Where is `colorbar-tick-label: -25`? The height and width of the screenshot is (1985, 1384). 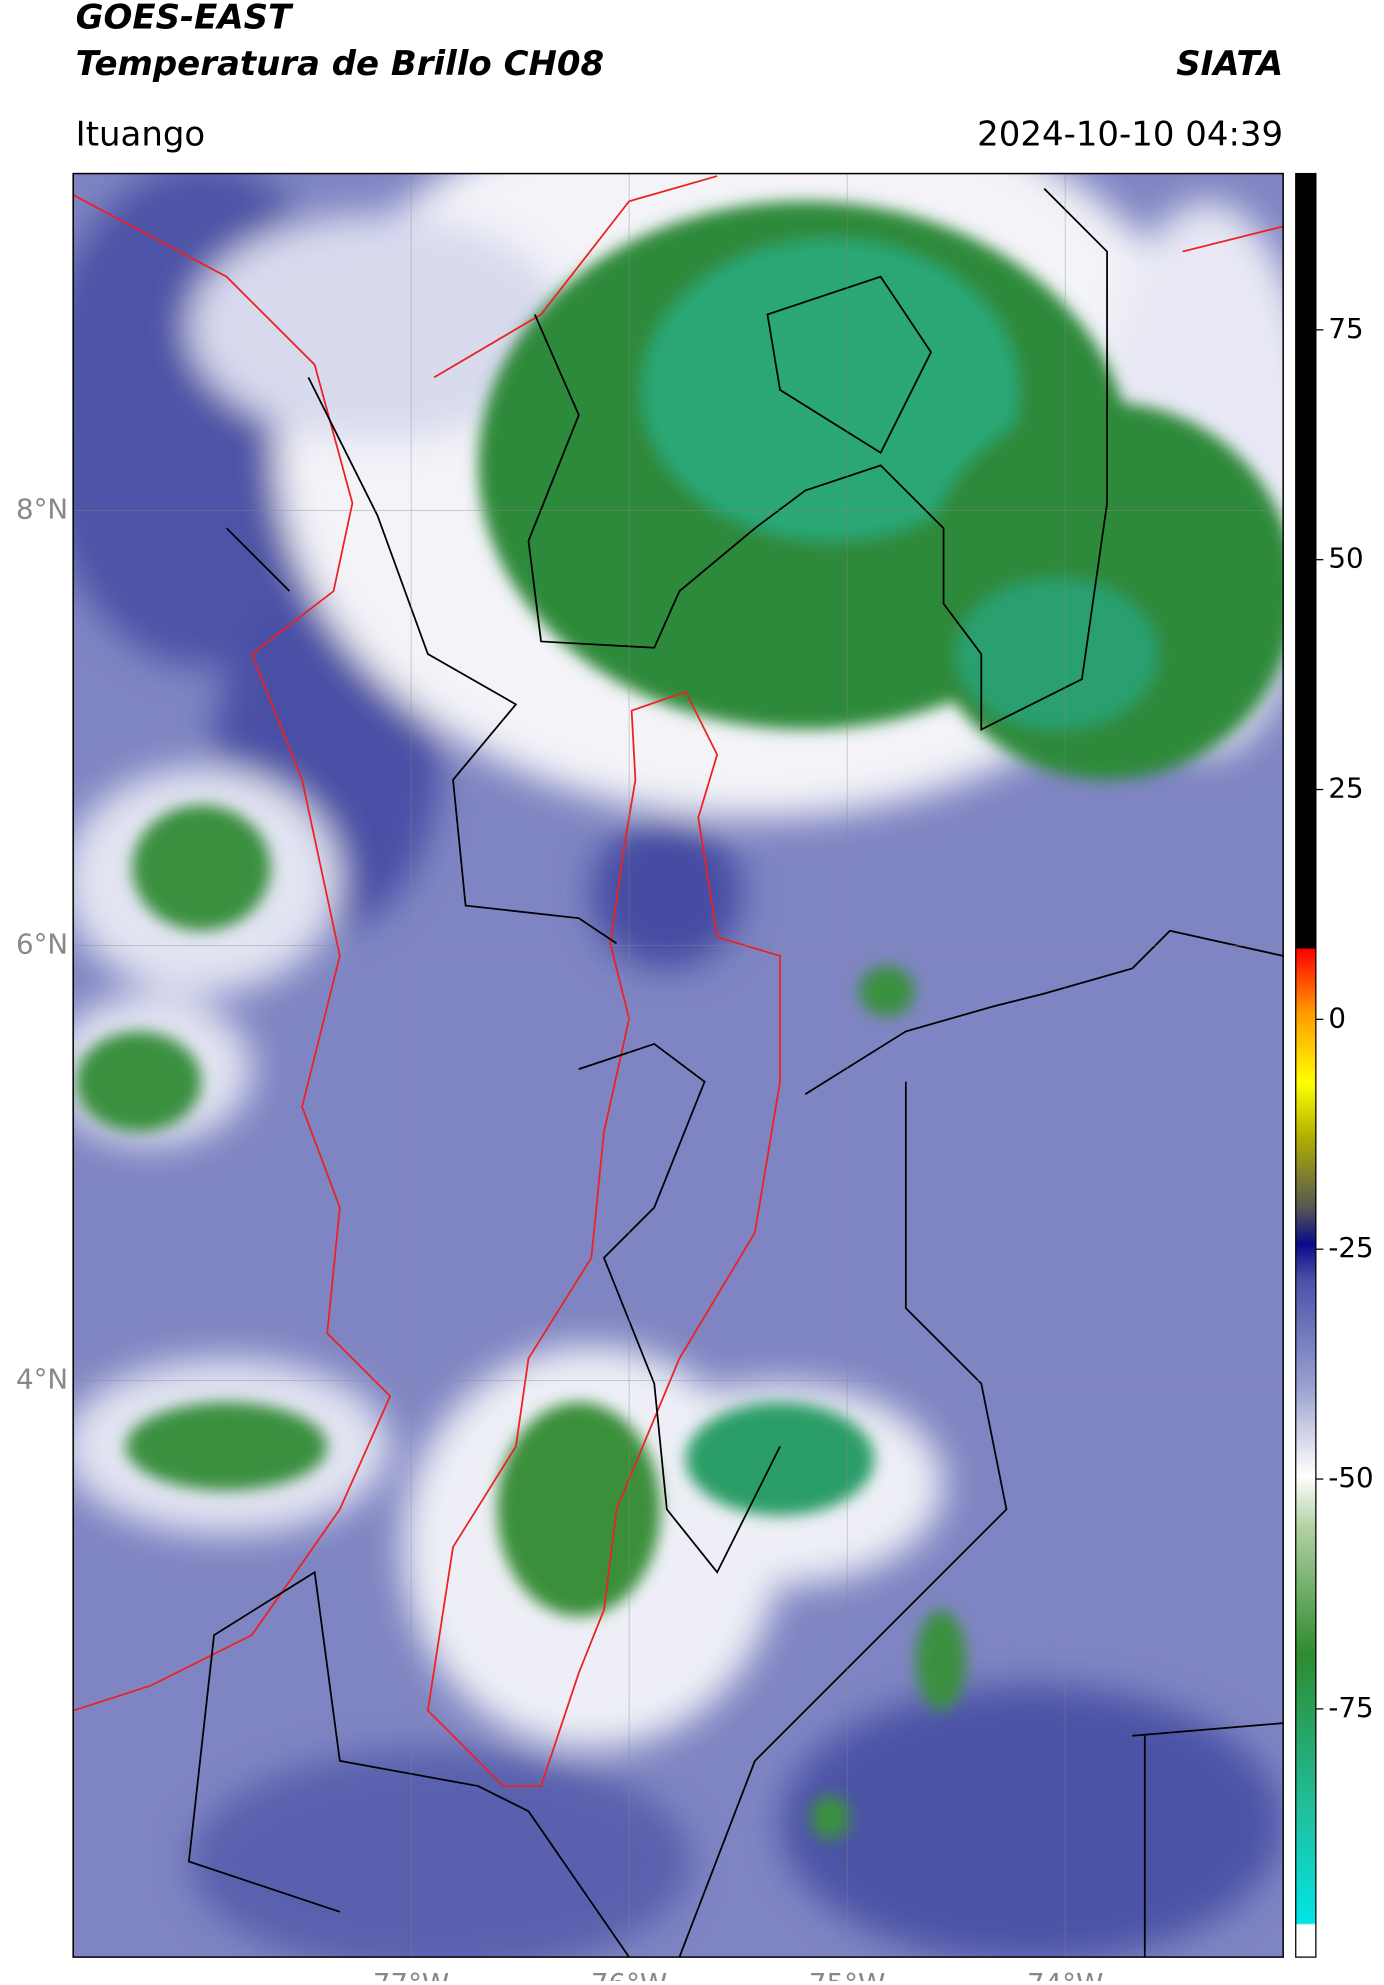
colorbar-tick-label: -25 is located at coordinates (1350, 1247).